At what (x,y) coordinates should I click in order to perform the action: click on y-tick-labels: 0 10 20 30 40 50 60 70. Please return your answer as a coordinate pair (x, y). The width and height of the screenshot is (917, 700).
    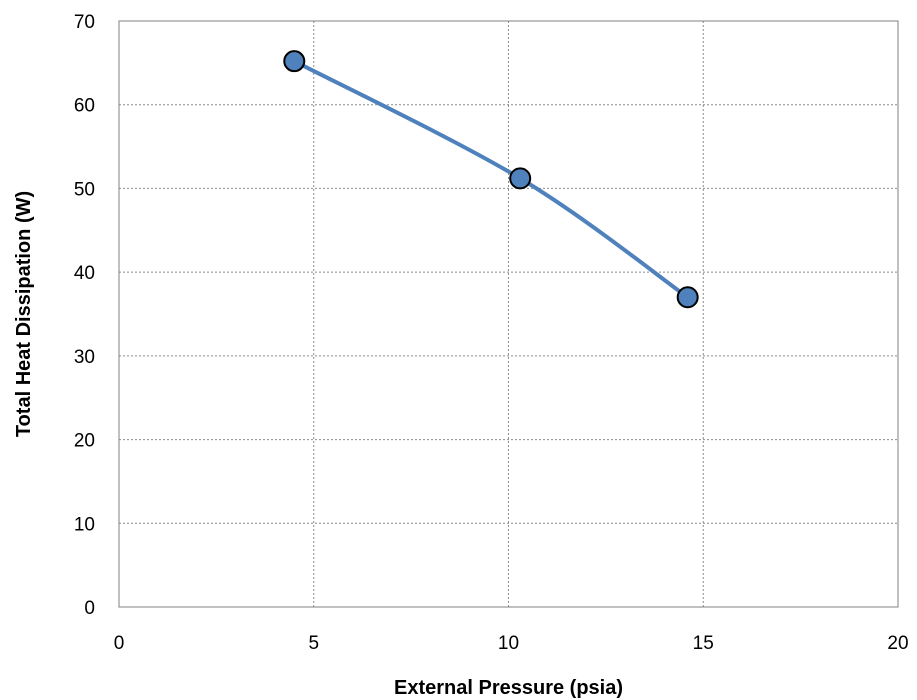
    Looking at the image, I should click on (84, 315).